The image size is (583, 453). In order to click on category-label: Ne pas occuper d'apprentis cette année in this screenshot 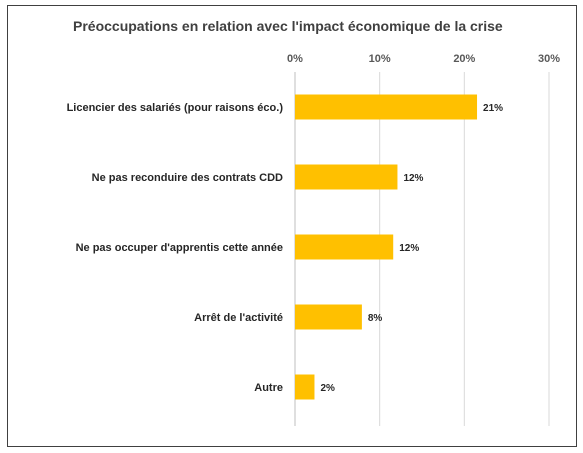, I will do `click(179, 248)`.